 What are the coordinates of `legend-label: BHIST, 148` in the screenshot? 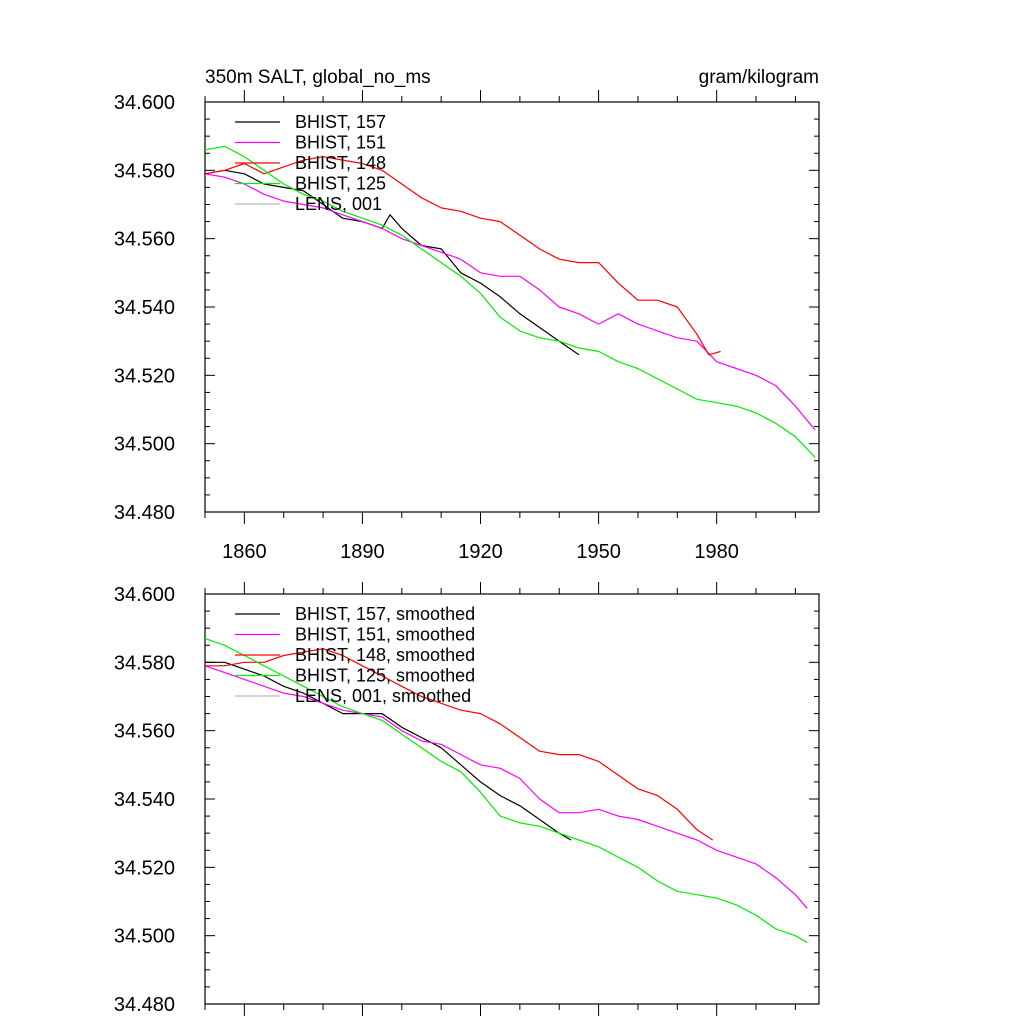 It's located at (340, 163).